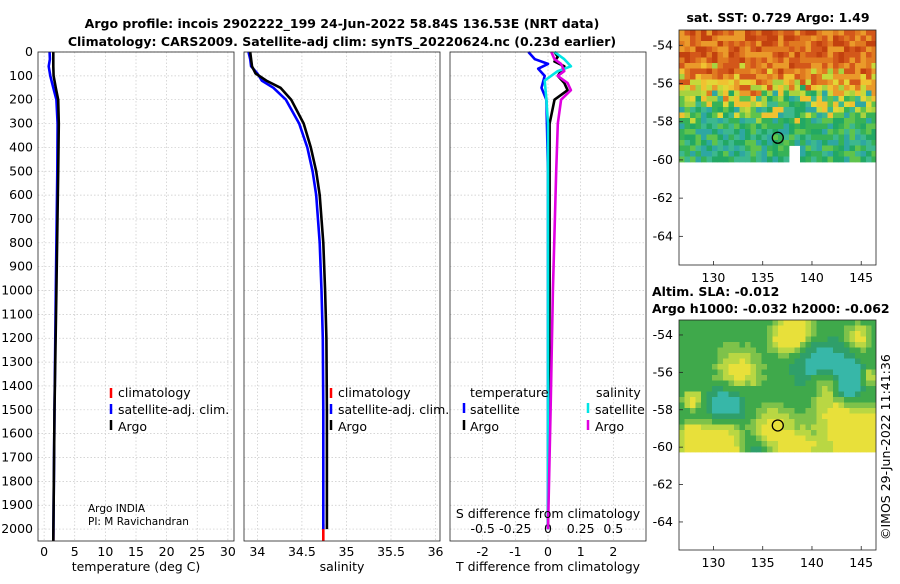 The height and width of the screenshot is (584, 900). I want to click on y-tick-label: 1000, so click(17, 290).